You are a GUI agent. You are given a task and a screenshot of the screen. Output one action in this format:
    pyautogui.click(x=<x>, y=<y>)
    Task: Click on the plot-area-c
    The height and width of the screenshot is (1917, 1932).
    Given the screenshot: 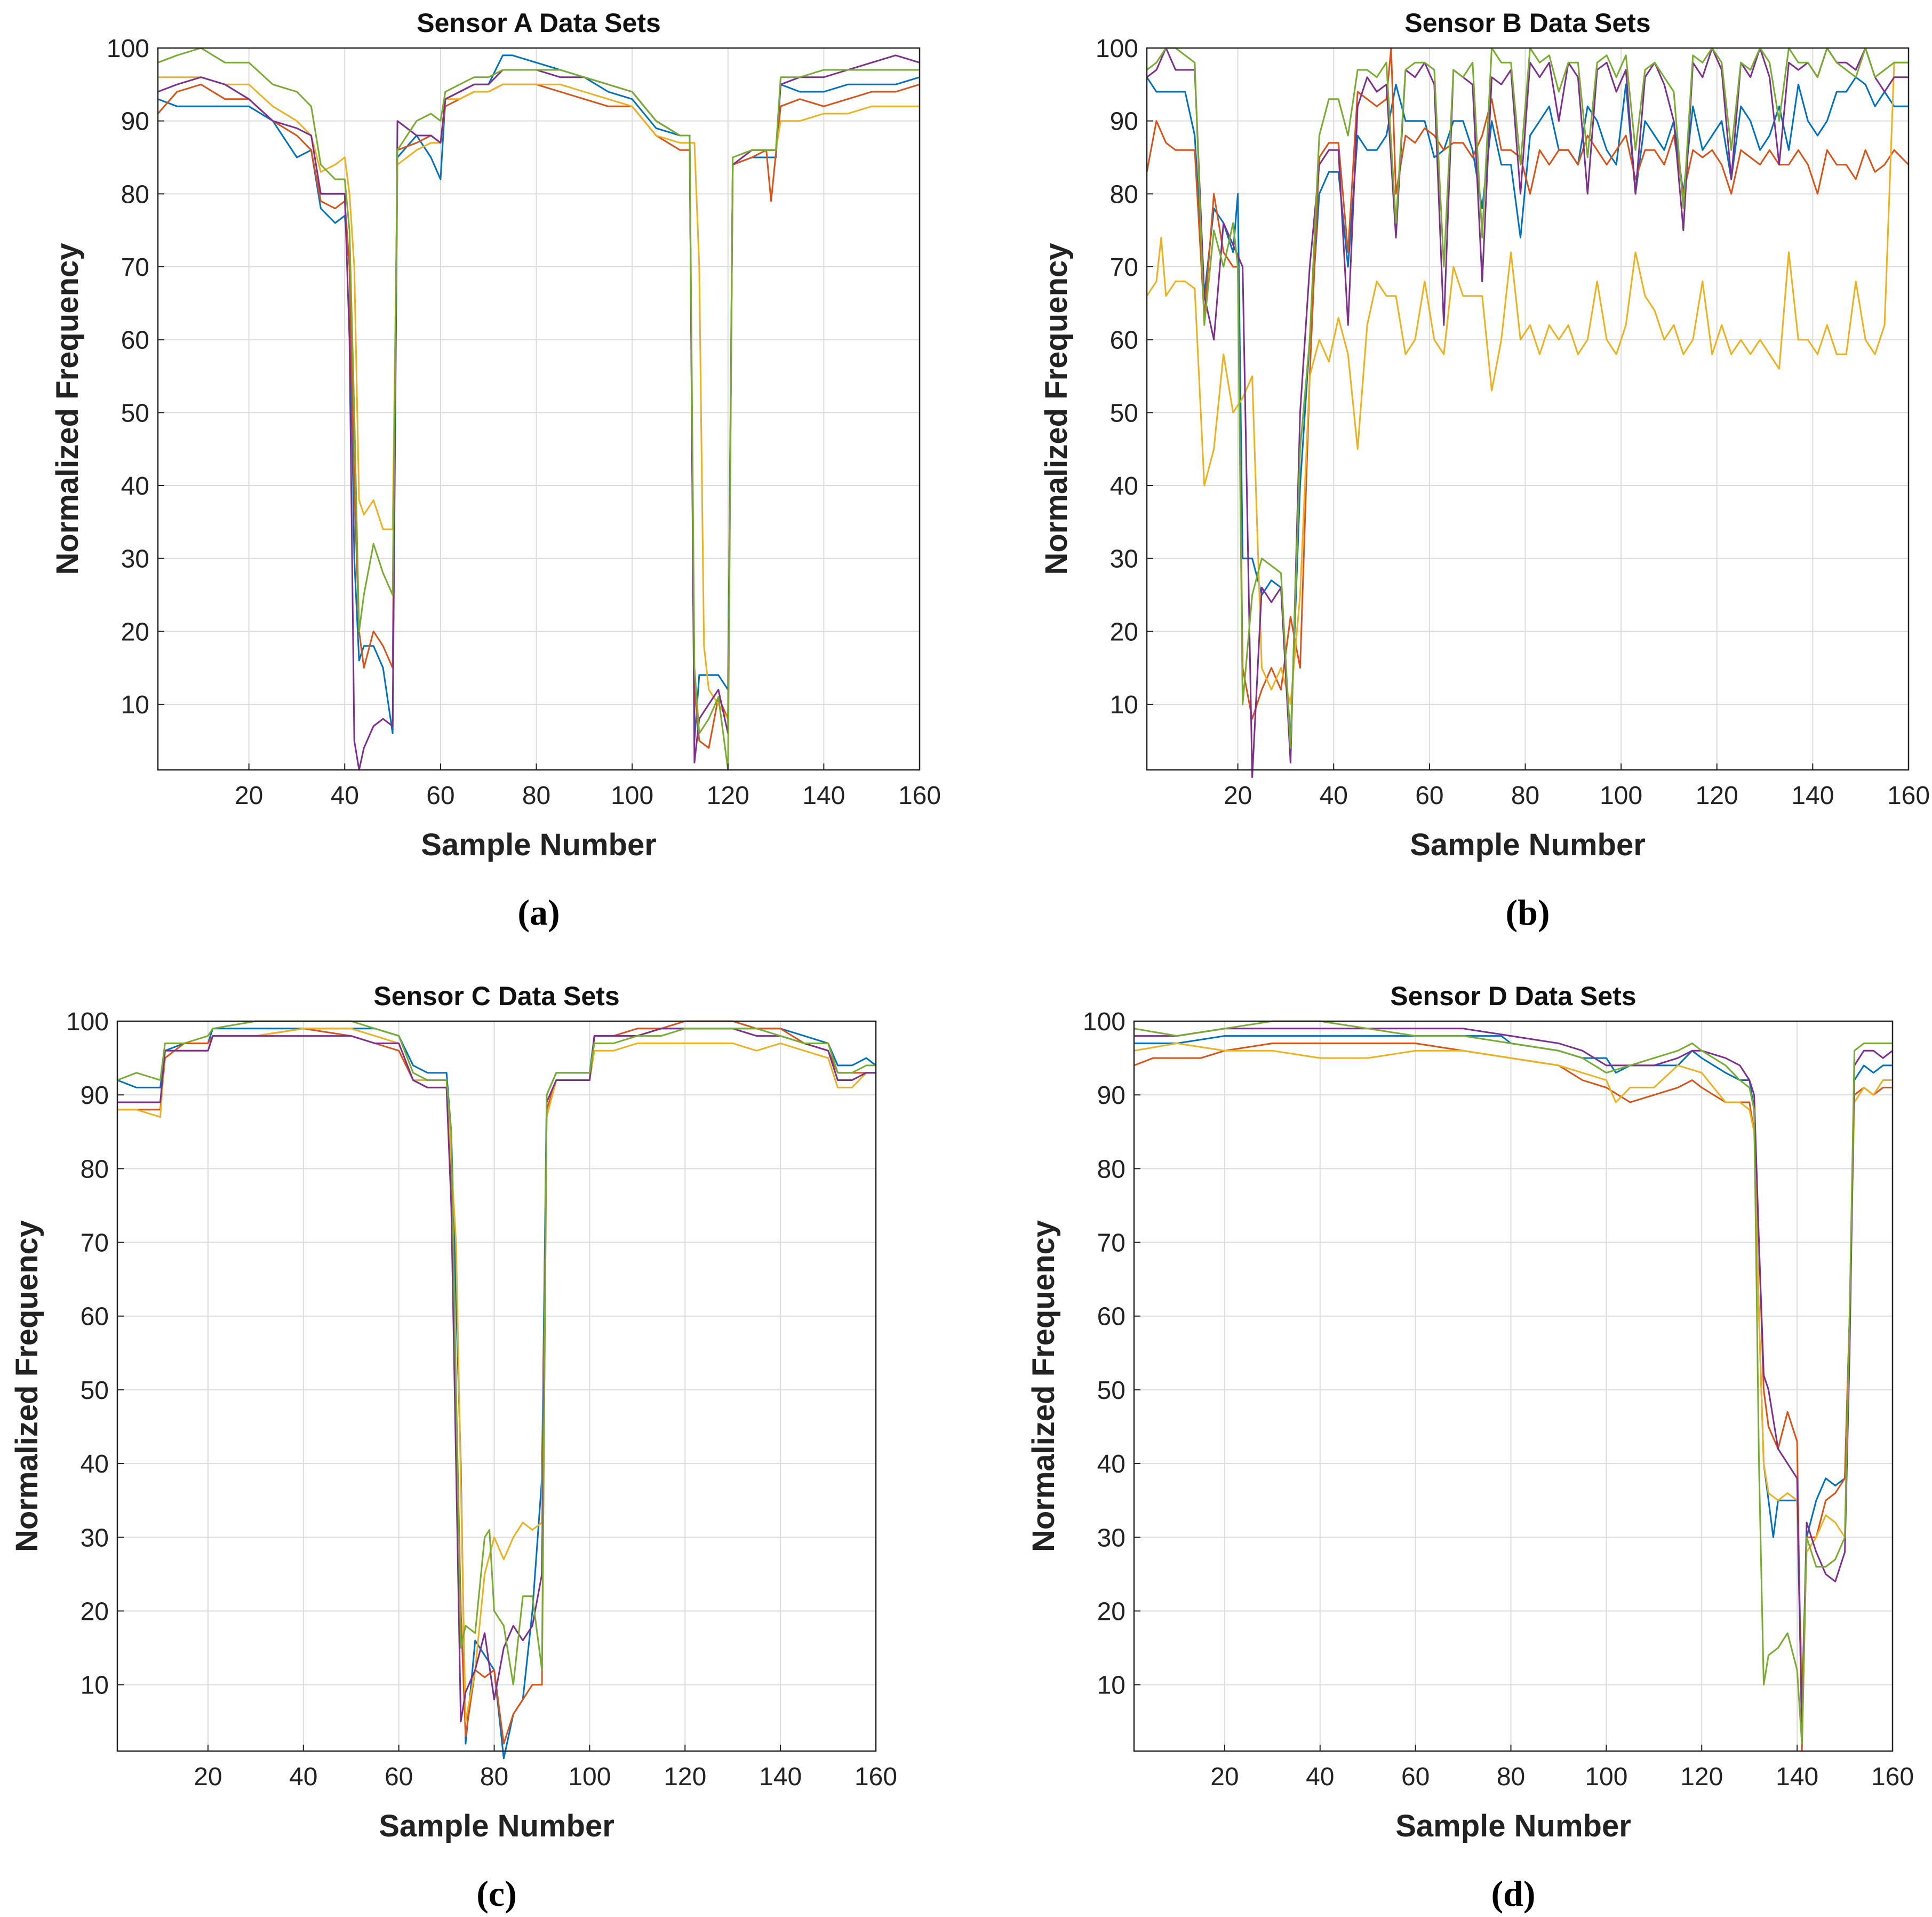 What is the action you would take?
    pyautogui.click(x=497, y=1386)
    